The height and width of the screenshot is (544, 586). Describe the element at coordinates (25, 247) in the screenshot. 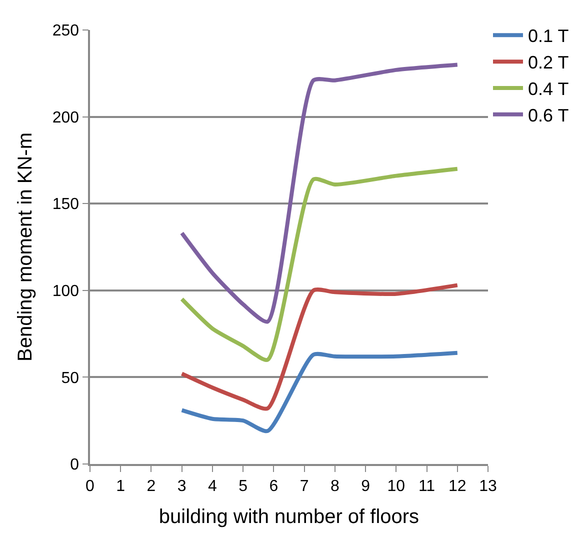

I see `y-axis-title: Bending moment in KN-m` at that location.